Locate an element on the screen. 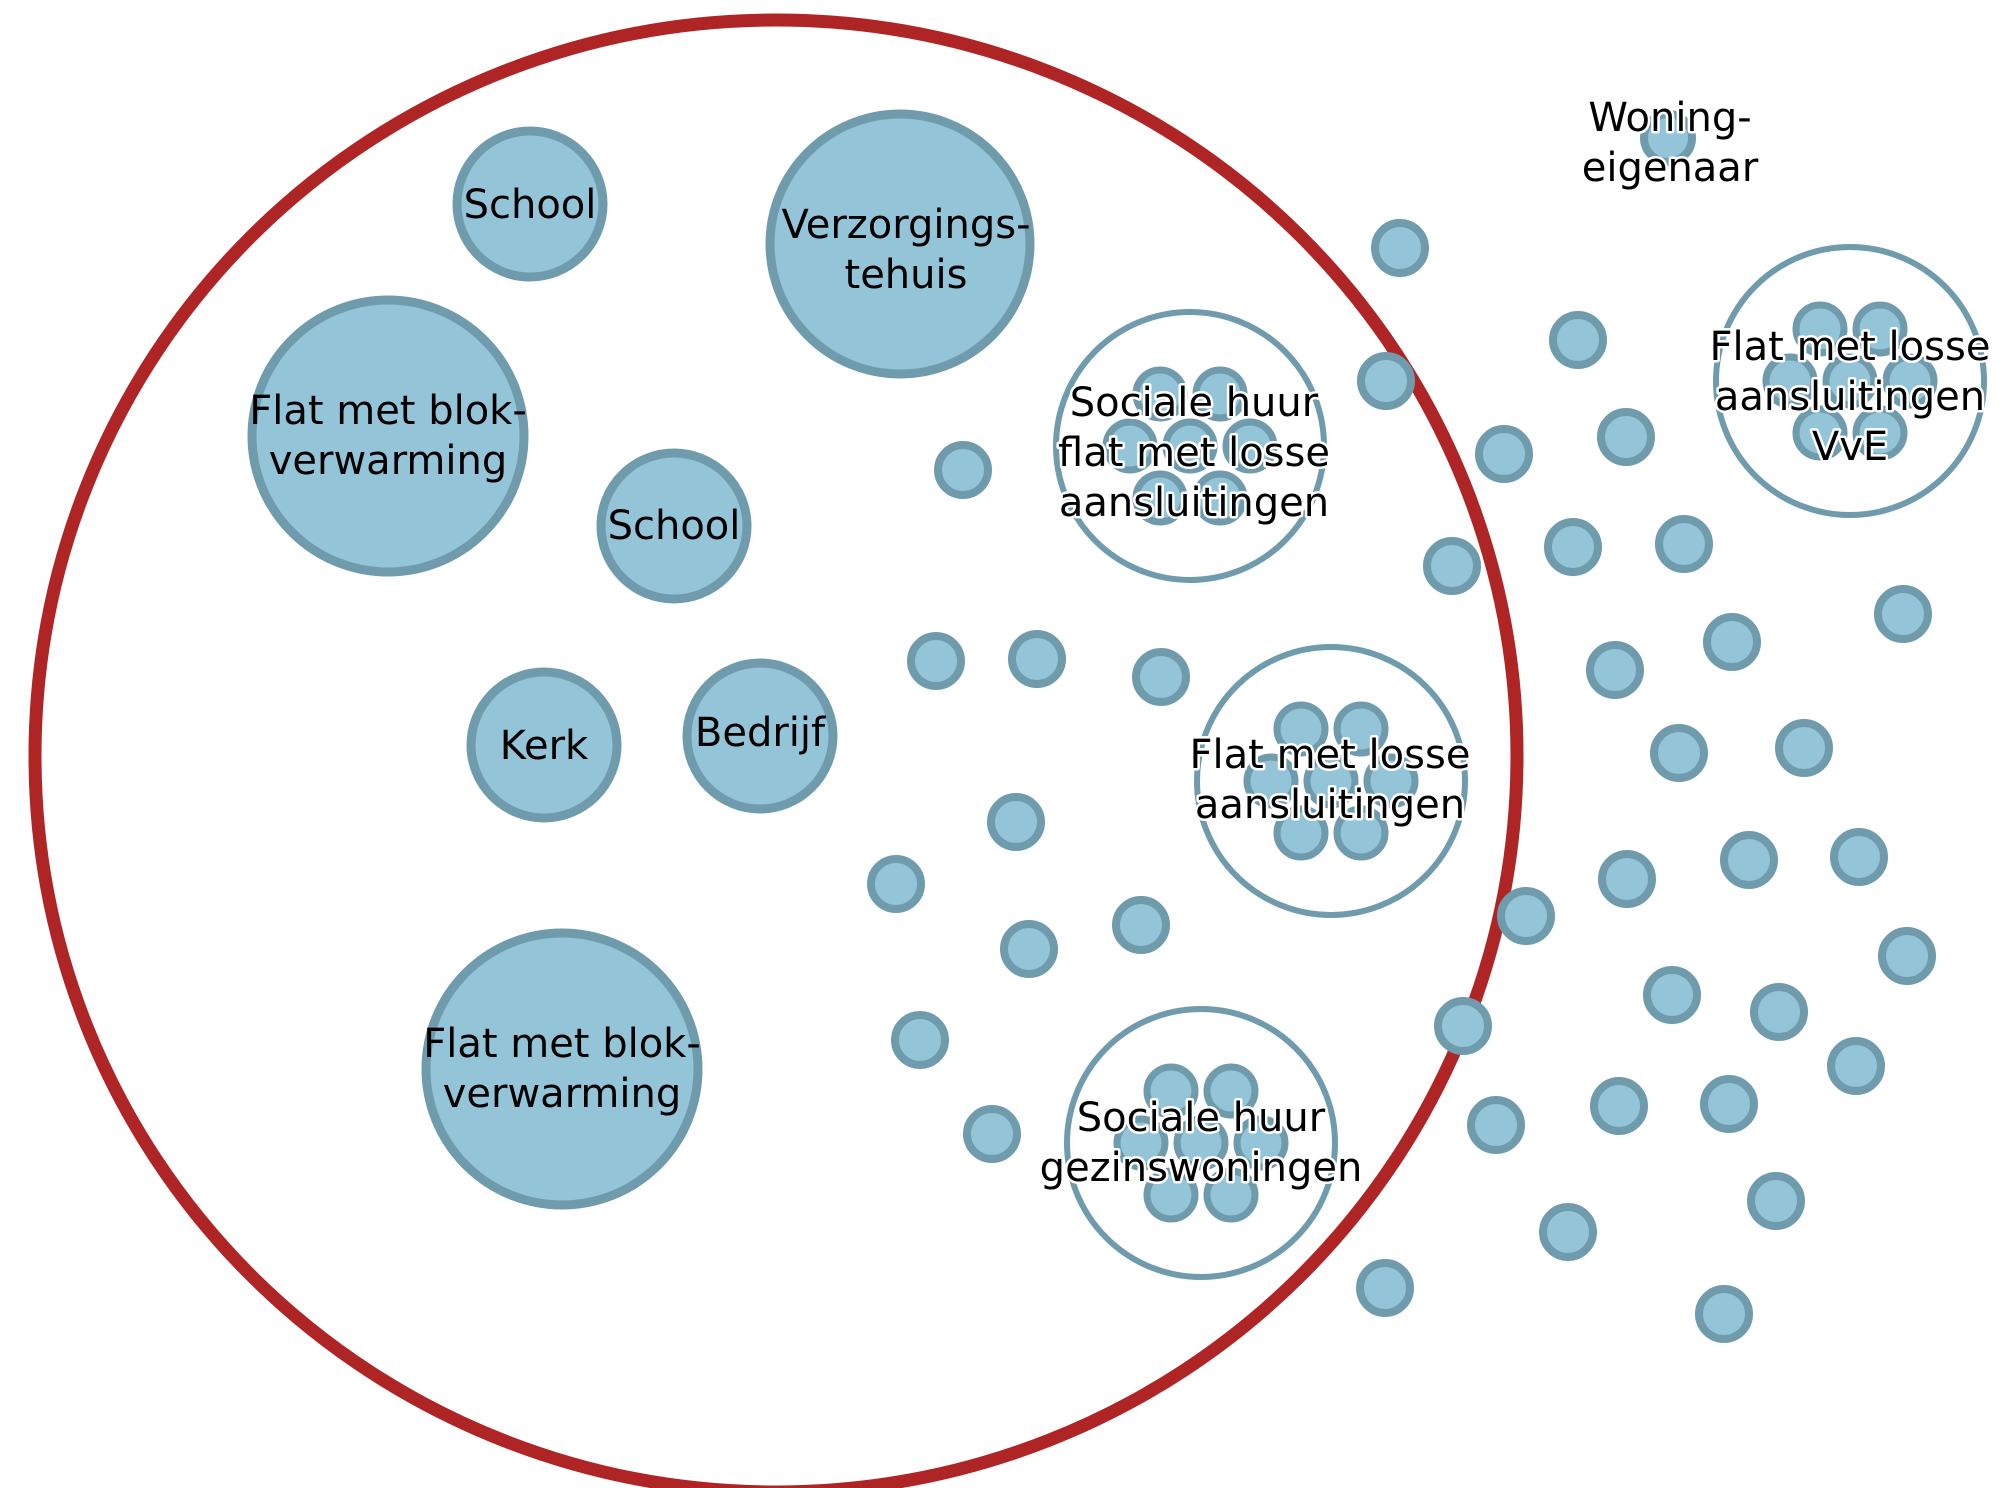 Image resolution: width=2013 pixels, height=1488 pixels. large-node-verzorgingstehuis: Verzorgings- tehuis is located at coordinates (900, 244).